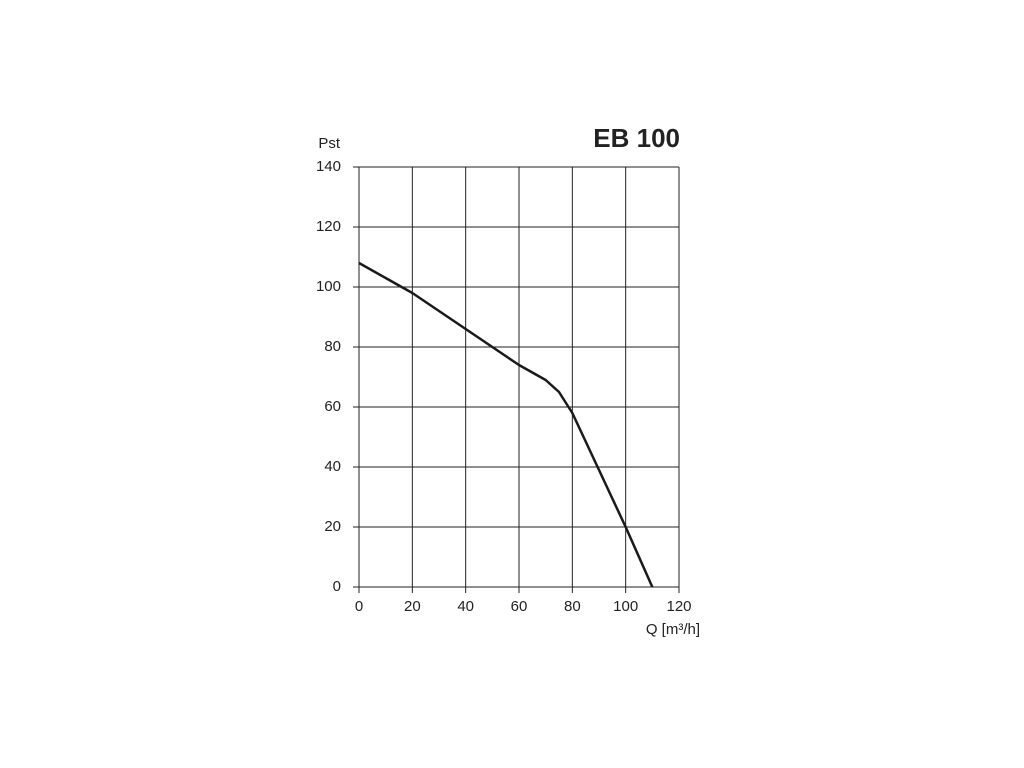 Image resolution: width=1024 pixels, height=768 pixels. Describe the element at coordinates (328, 226) in the screenshot. I see `y-tick-label: 120` at that location.